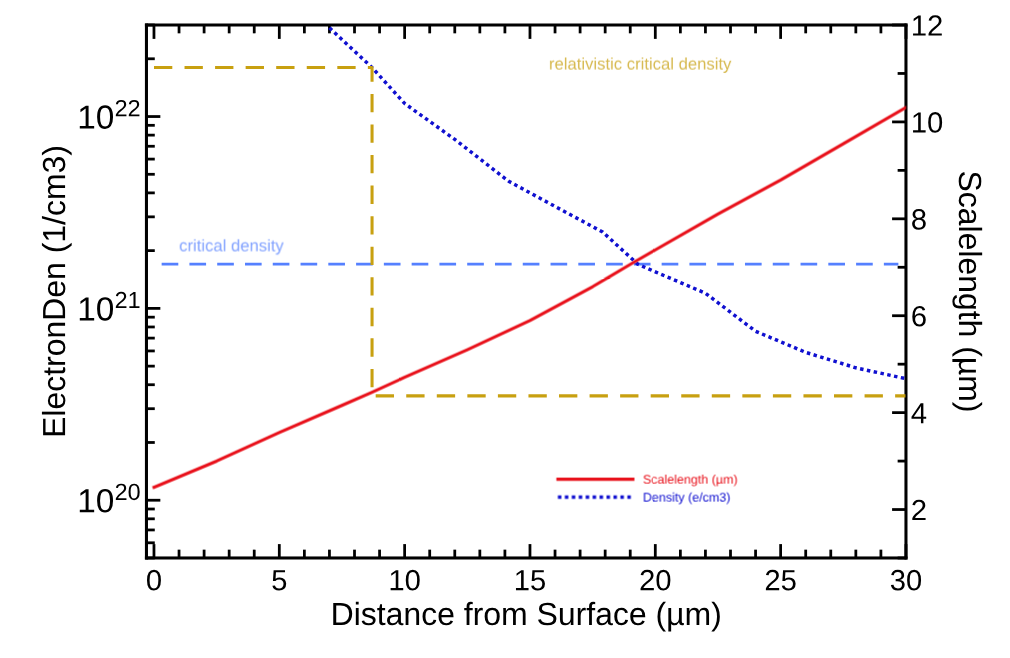 The image size is (1010, 658). I want to click on x-tick-label: 15, so click(530, 580).